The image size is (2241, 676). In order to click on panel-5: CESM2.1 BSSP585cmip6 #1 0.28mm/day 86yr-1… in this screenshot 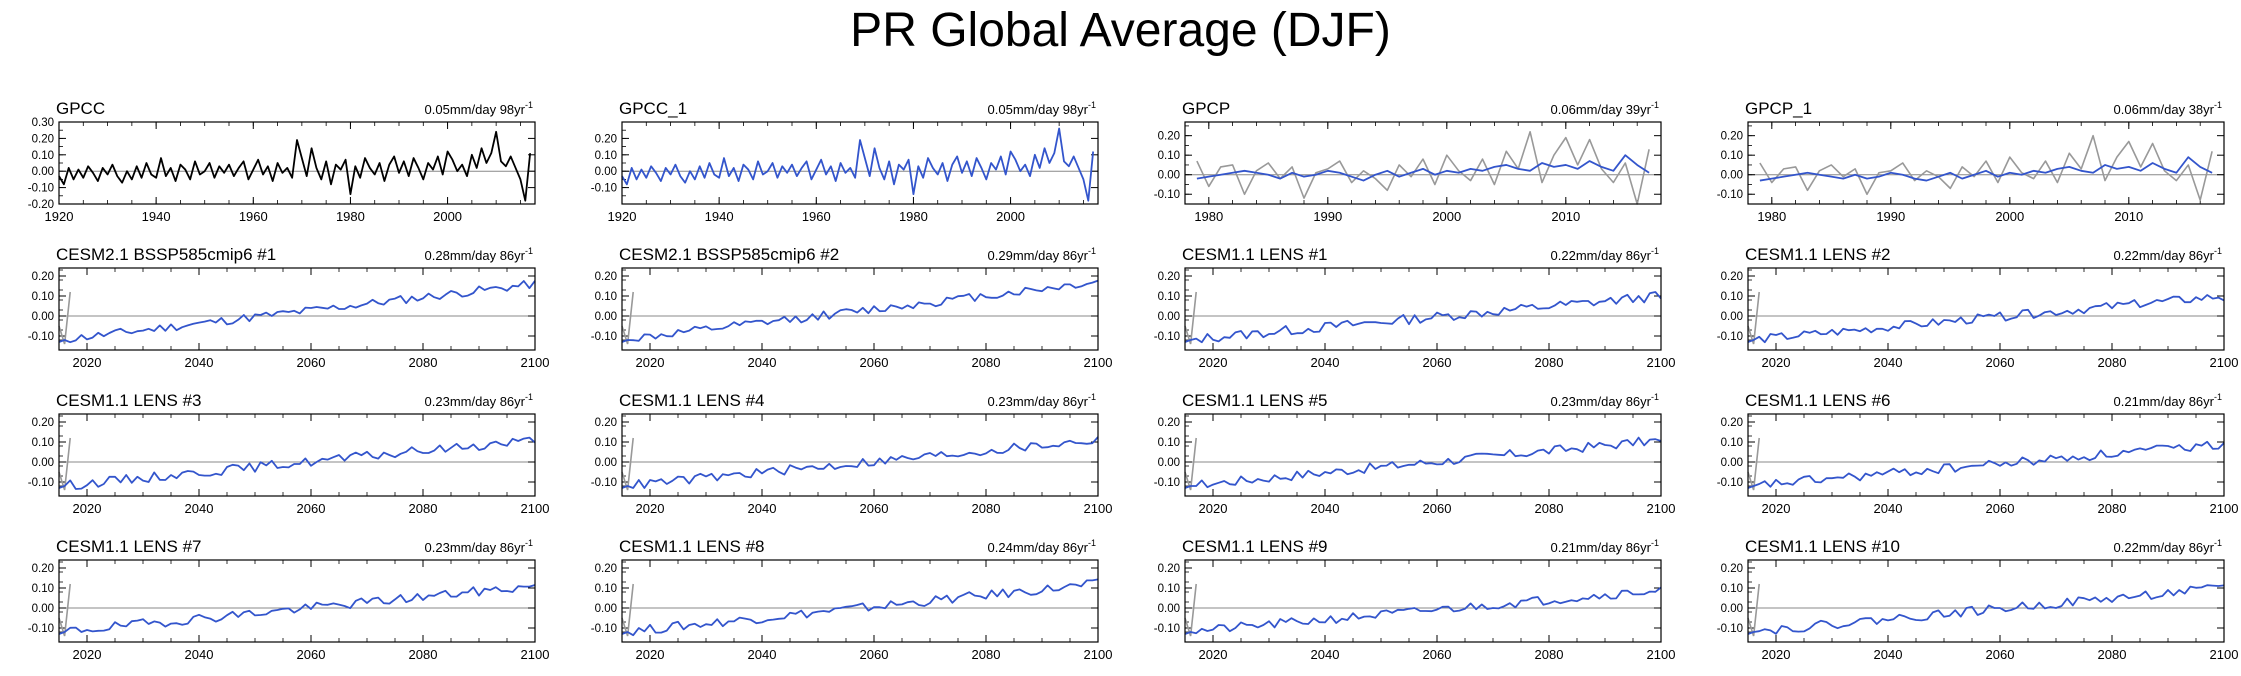, I will do `click(289, 307)`.